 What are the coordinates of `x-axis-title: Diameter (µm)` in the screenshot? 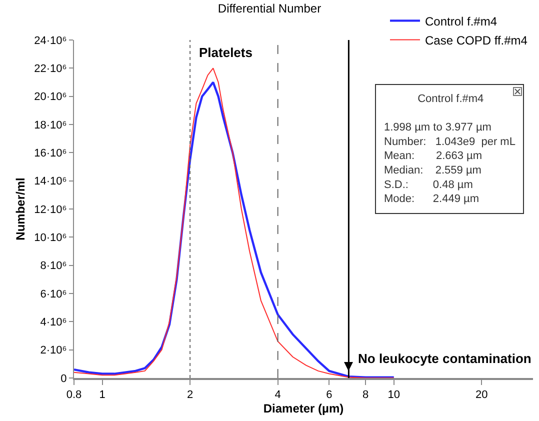 It's located at (303, 409).